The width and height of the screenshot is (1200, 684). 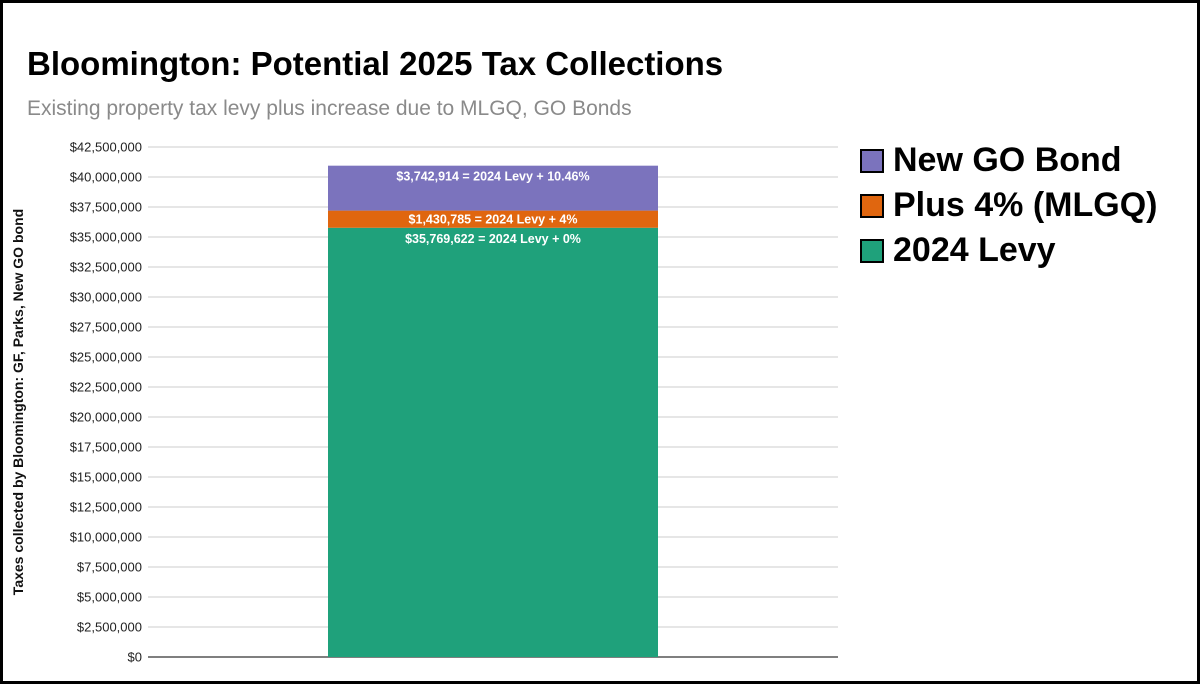 What do you see at coordinates (493, 188) in the screenshot?
I see `bar-segment-new-go-bond` at bounding box center [493, 188].